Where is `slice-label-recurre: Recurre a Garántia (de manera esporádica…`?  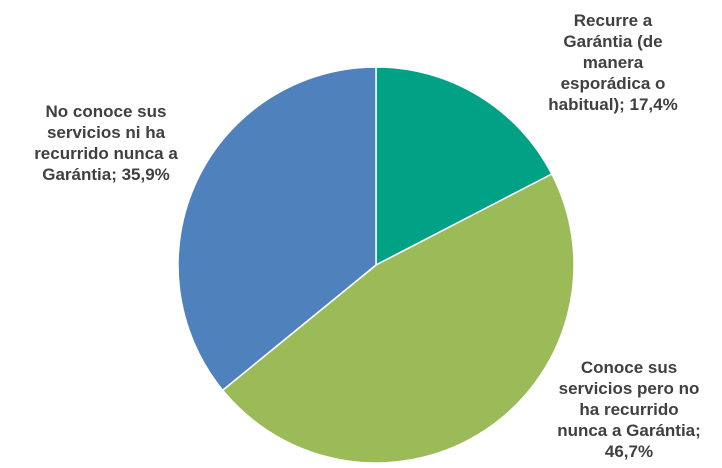
slice-label-recurre: Recurre a Garántia (de manera esporádica… is located at coordinates (613, 62).